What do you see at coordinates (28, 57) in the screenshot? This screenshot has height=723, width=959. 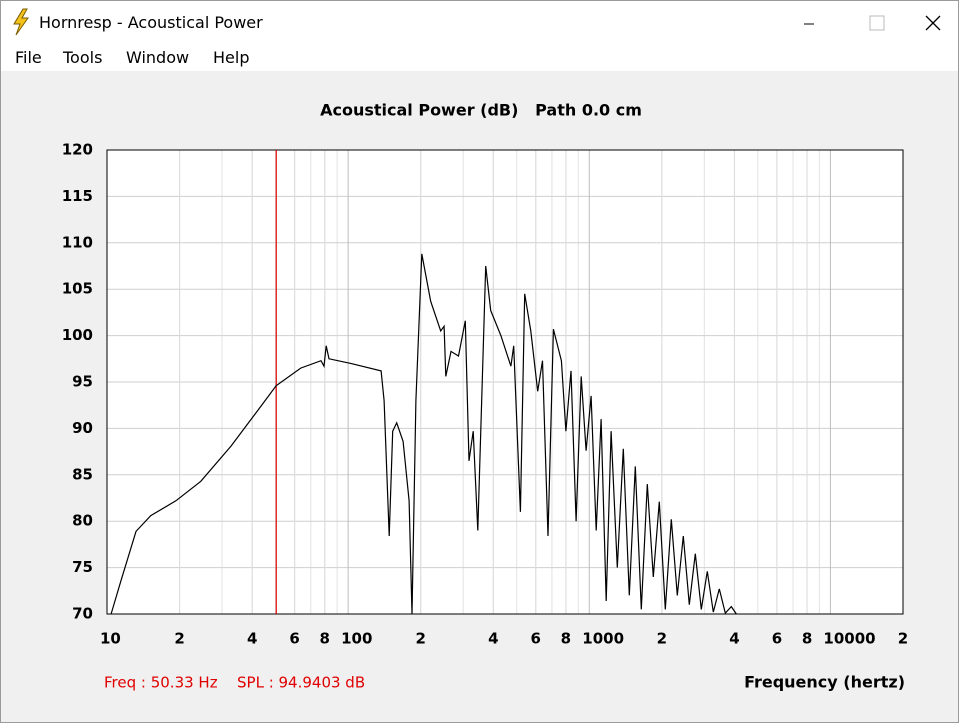 I see `menu-item: File` at bounding box center [28, 57].